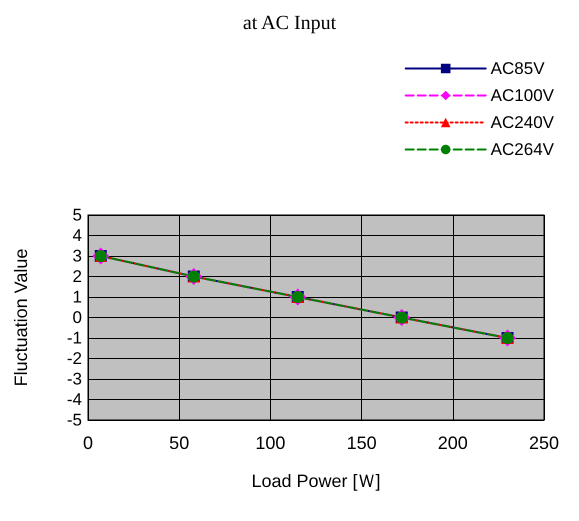 The image size is (579, 521). Describe the element at coordinates (21, 317) in the screenshot. I see `y-axis-title: Fluctuation Value` at that location.